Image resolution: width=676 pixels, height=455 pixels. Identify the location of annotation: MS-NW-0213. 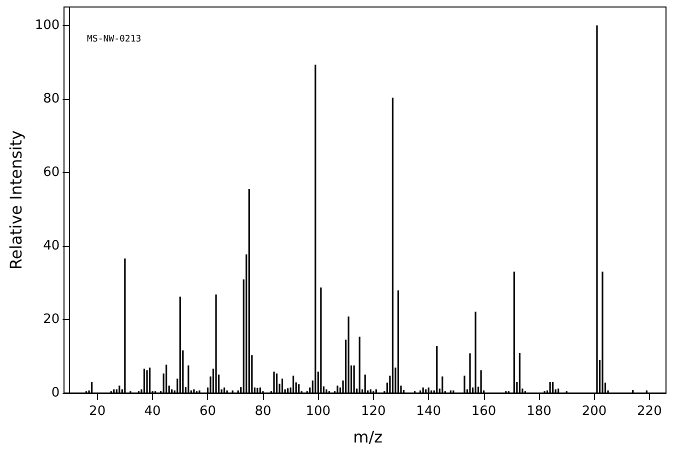
(114, 39).